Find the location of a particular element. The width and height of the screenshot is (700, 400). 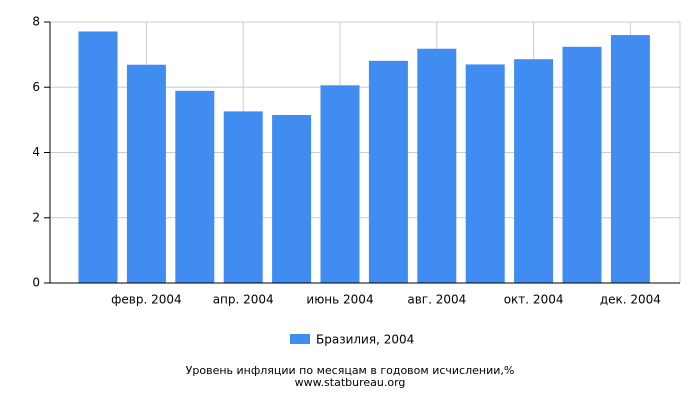

footer-source: www.statbureau.org is located at coordinates (350, 382).